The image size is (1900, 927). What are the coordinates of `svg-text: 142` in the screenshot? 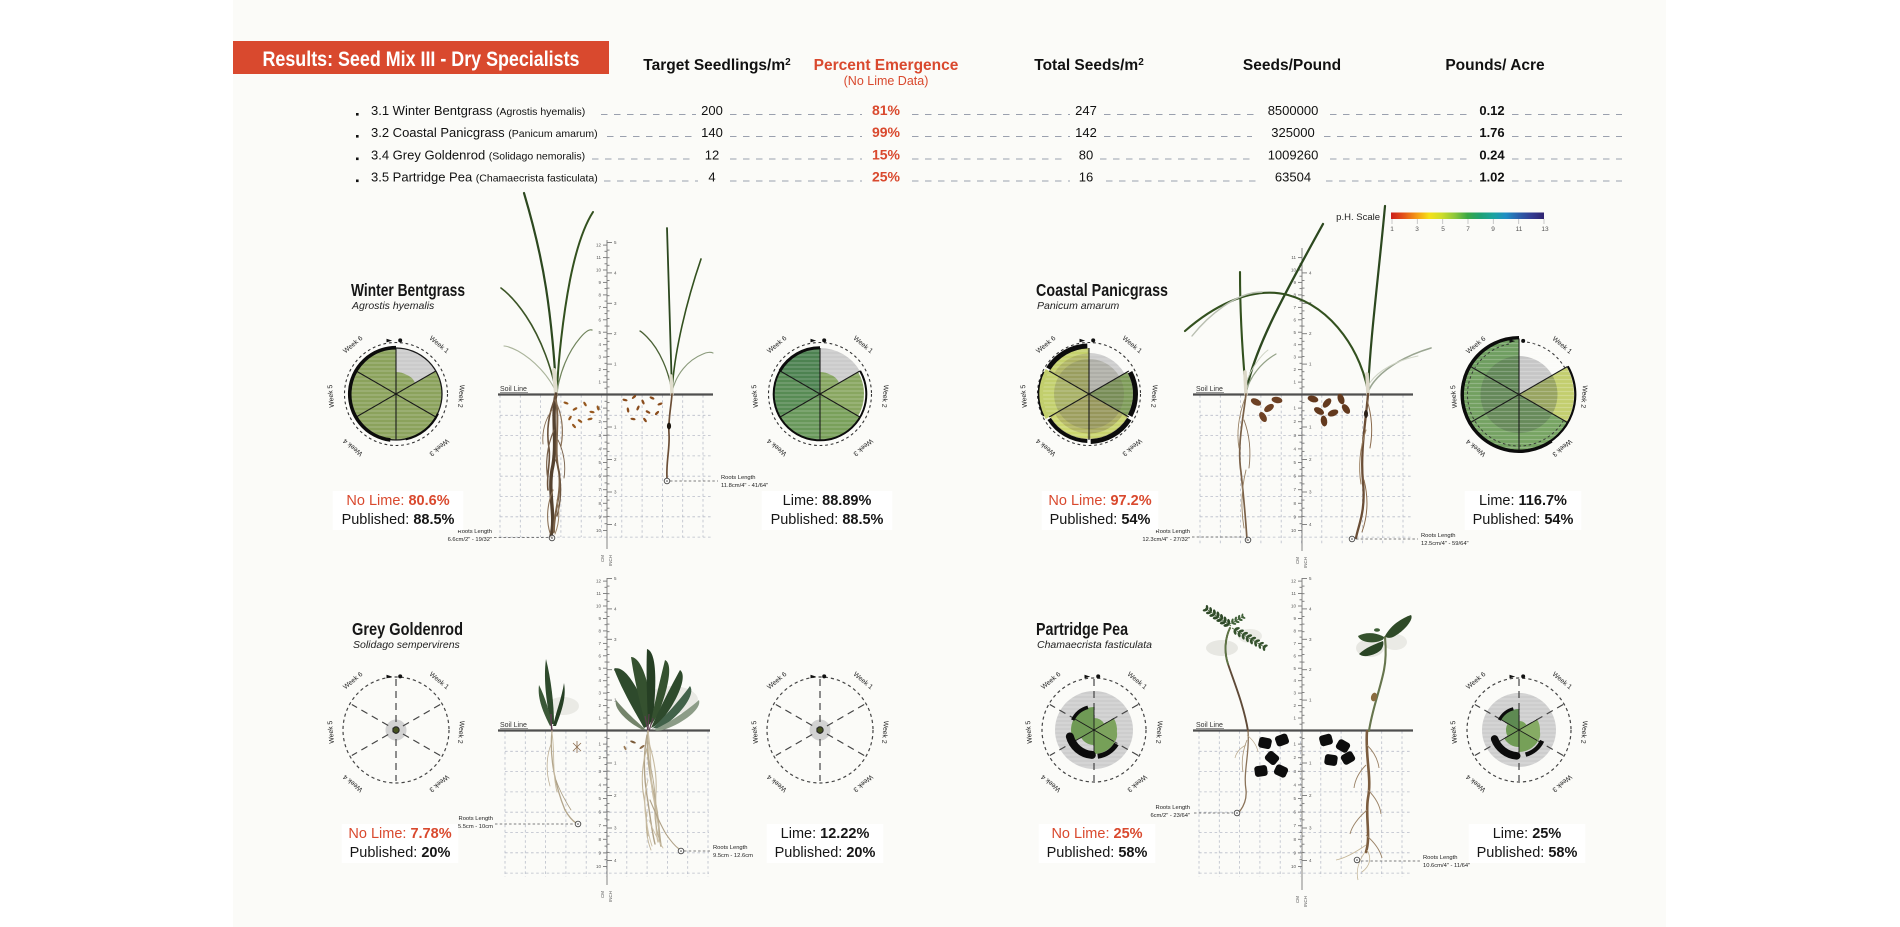 It's located at (1086, 132).